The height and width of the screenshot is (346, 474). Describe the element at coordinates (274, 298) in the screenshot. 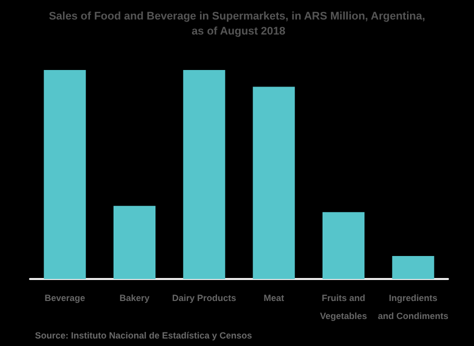

I see `x-tick-label: Meat` at that location.